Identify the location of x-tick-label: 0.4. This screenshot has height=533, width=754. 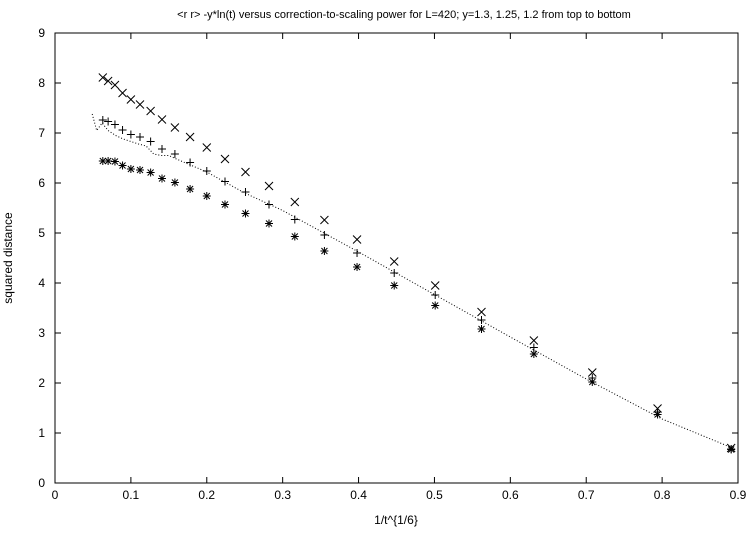
(358, 495).